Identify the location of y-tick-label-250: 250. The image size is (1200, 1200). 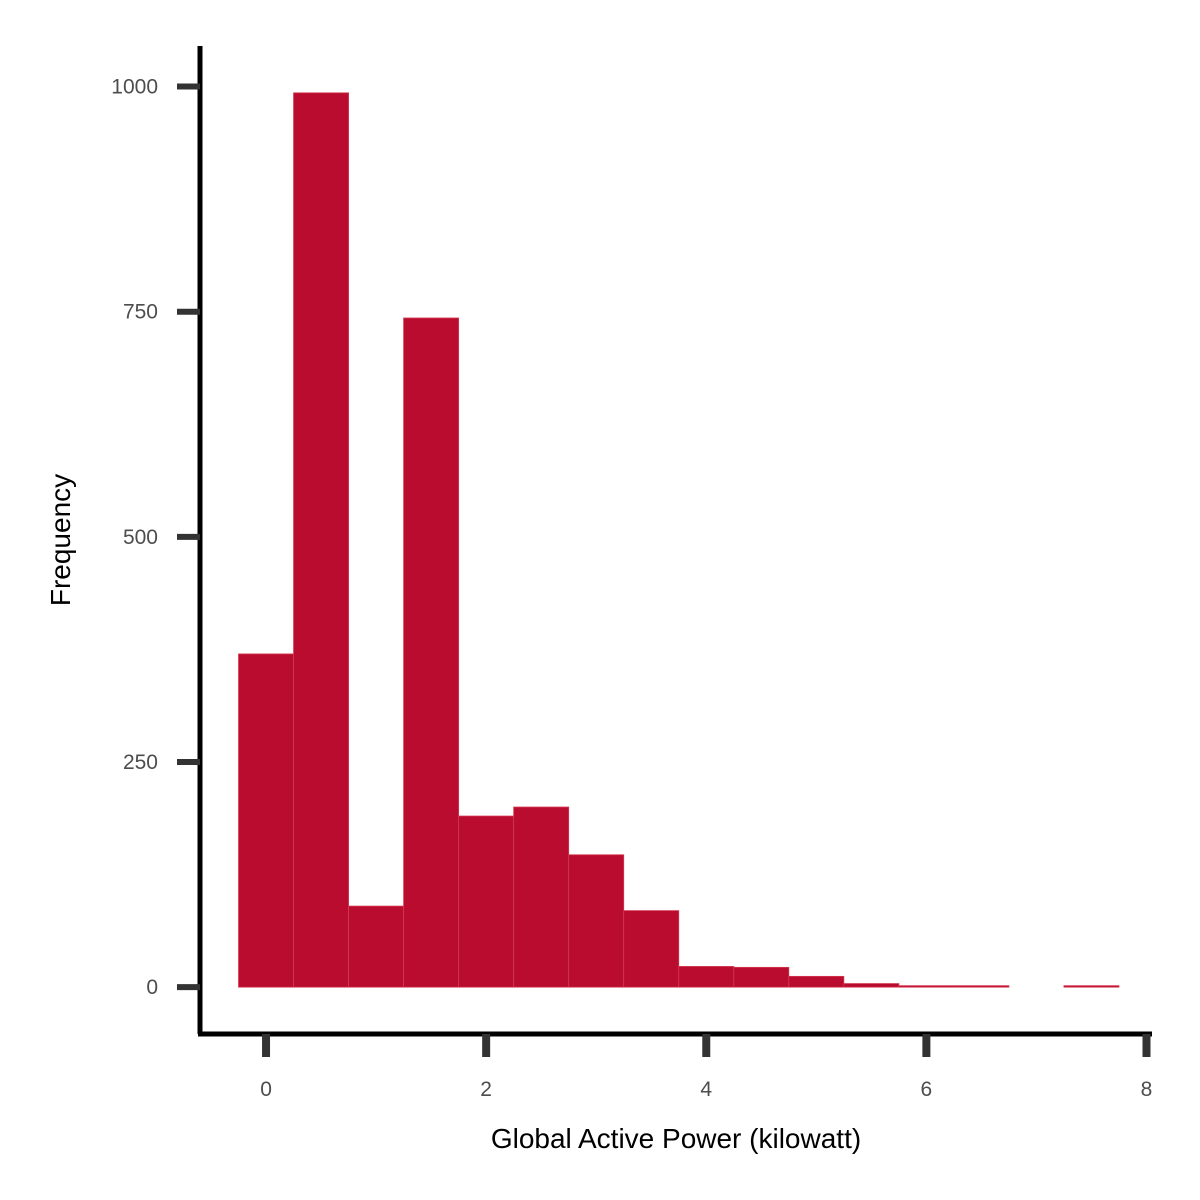
(140, 762).